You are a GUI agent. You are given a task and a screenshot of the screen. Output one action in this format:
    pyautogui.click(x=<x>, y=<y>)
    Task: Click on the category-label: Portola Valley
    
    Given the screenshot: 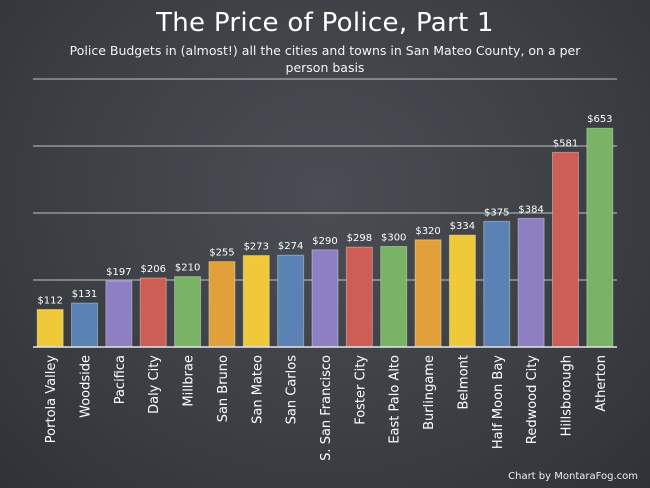 What is the action you would take?
    pyautogui.click(x=51, y=399)
    